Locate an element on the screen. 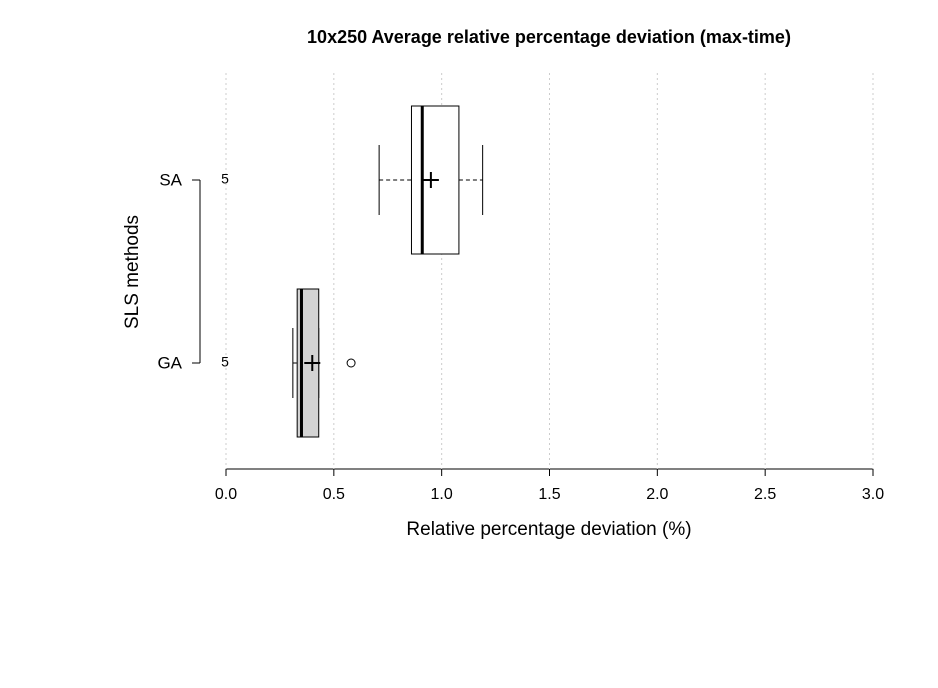 This screenshot has width=938, height=688. x-tick-label: 1.5 is located at coordinates (549, 494).